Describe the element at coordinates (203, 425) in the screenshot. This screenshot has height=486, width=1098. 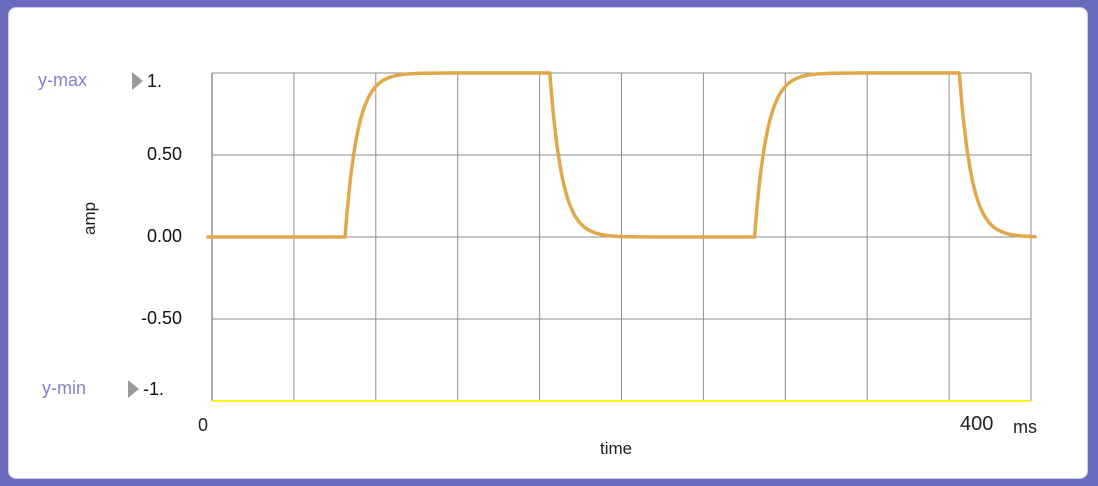
I see `x-tick-label-start: 0` at that location.